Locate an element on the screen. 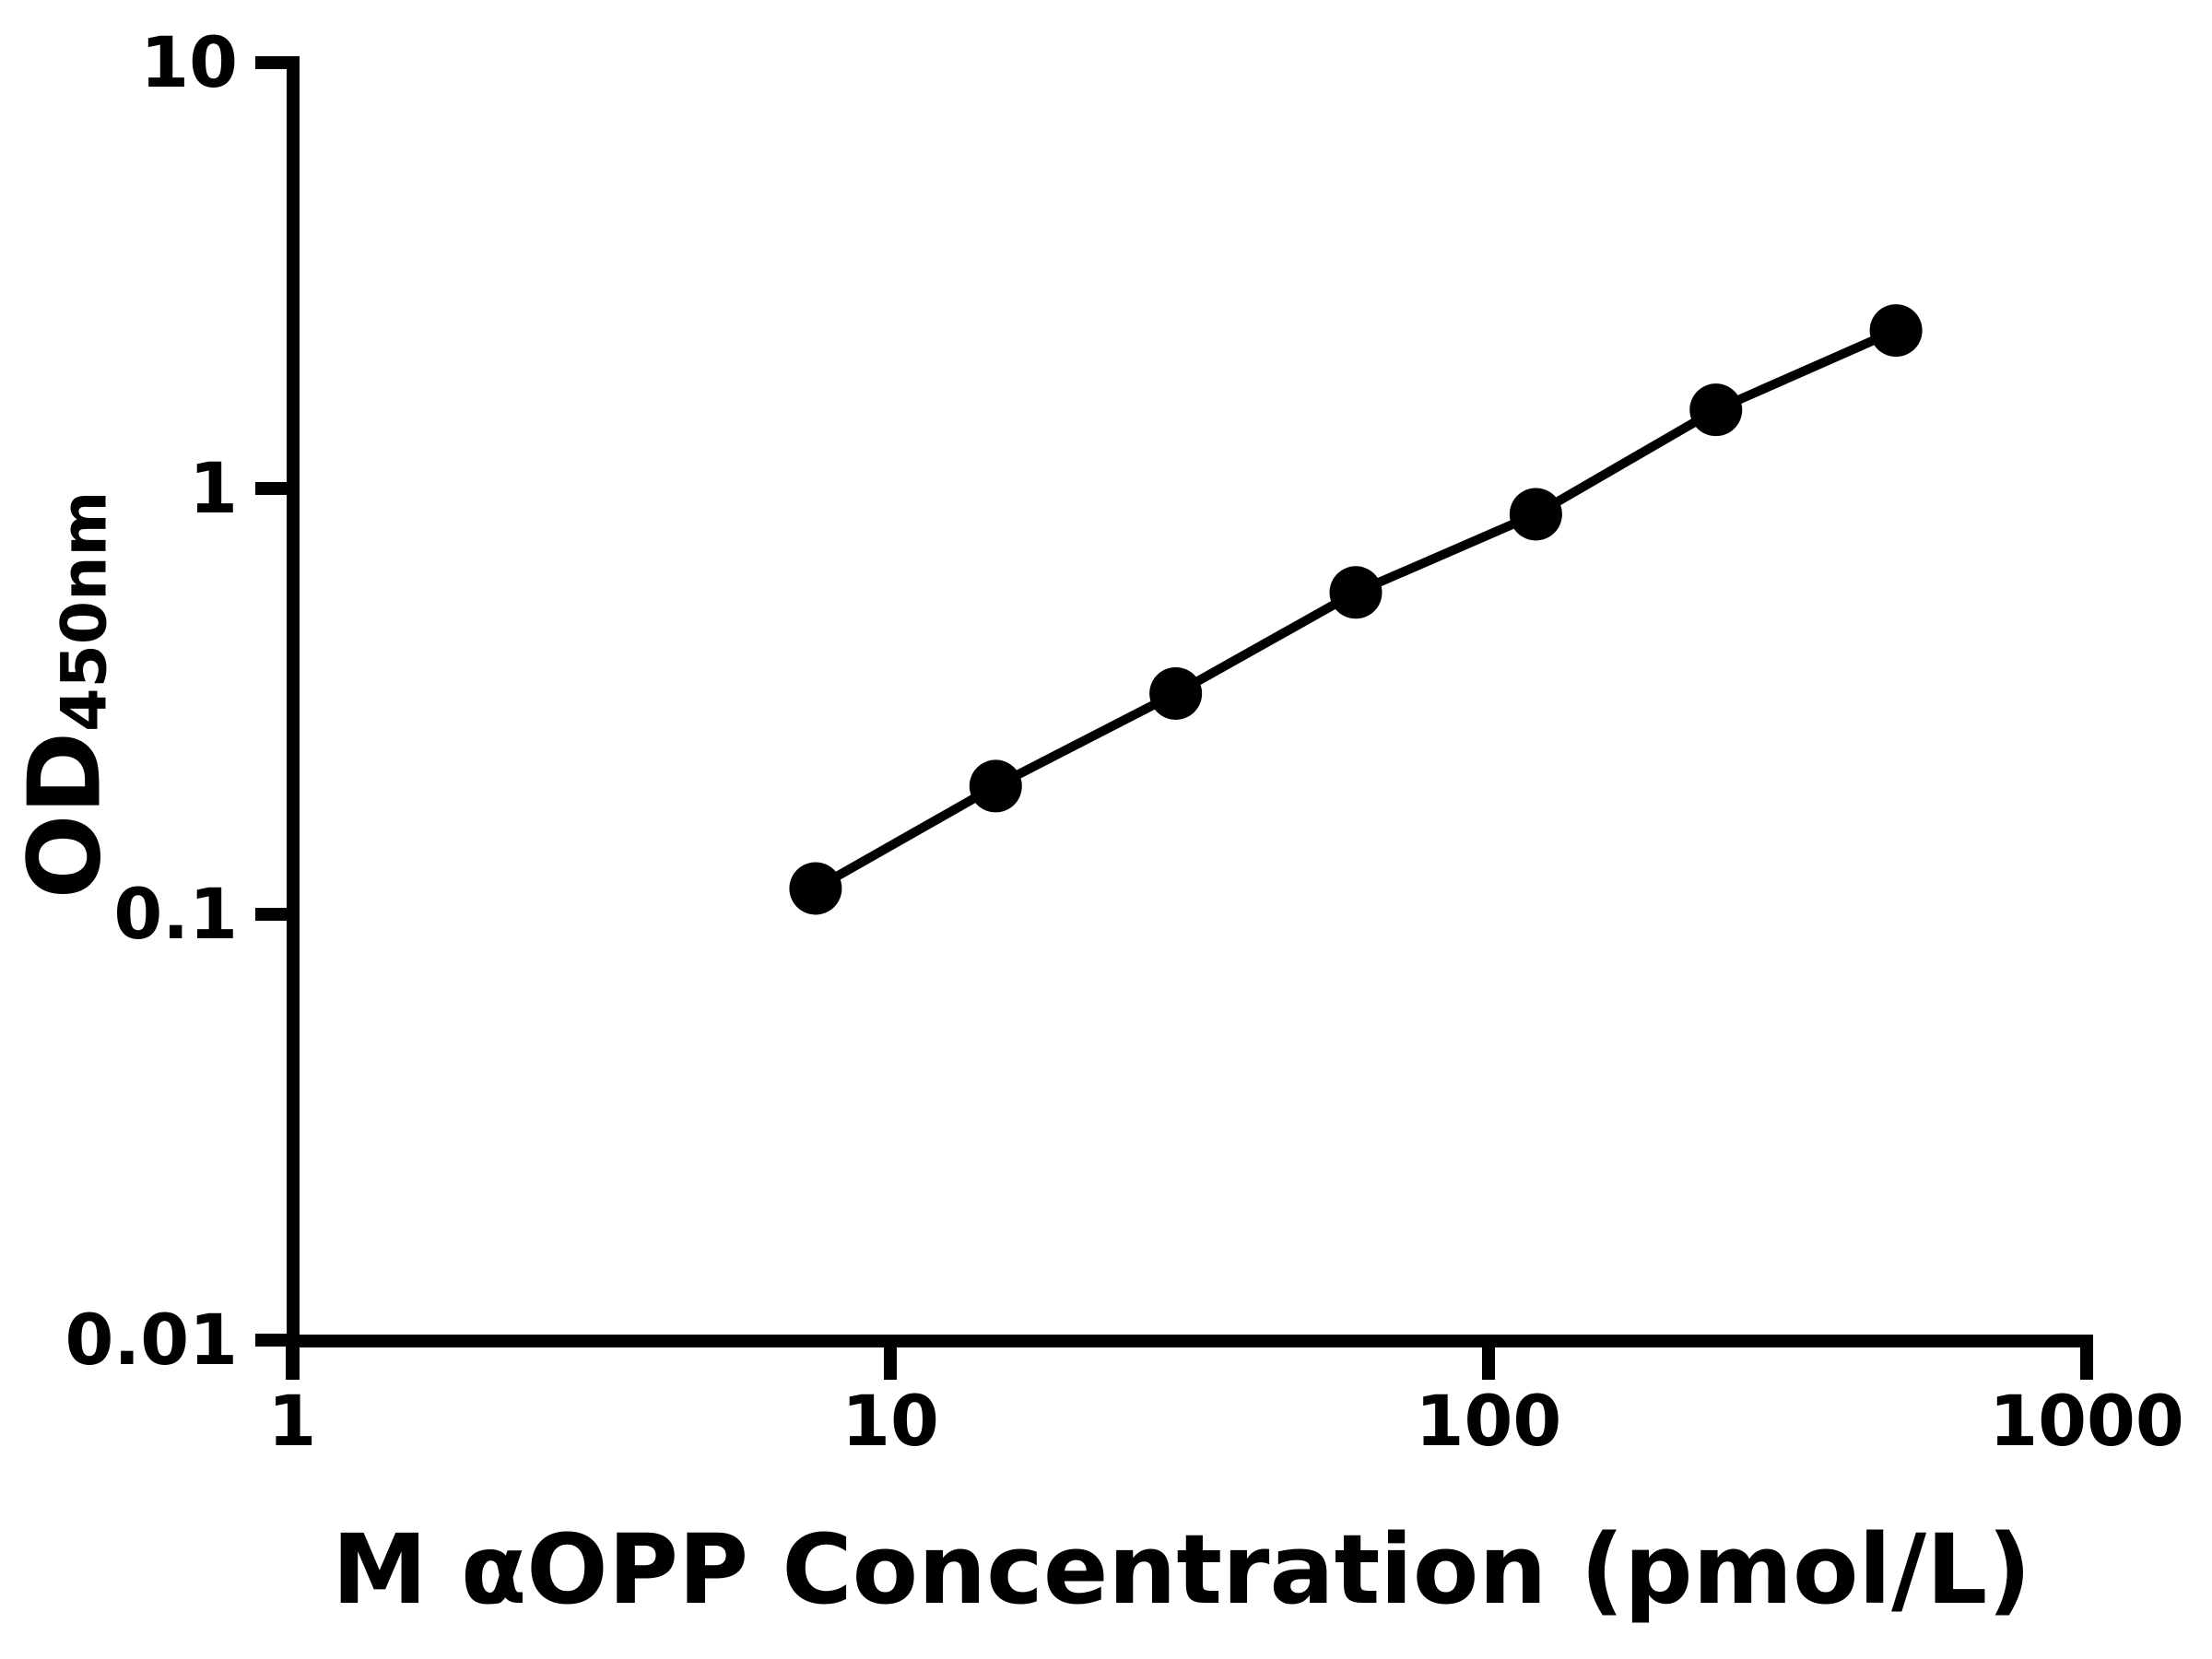  y-axis-label: OD450nm is located at coordinates (74, 695).